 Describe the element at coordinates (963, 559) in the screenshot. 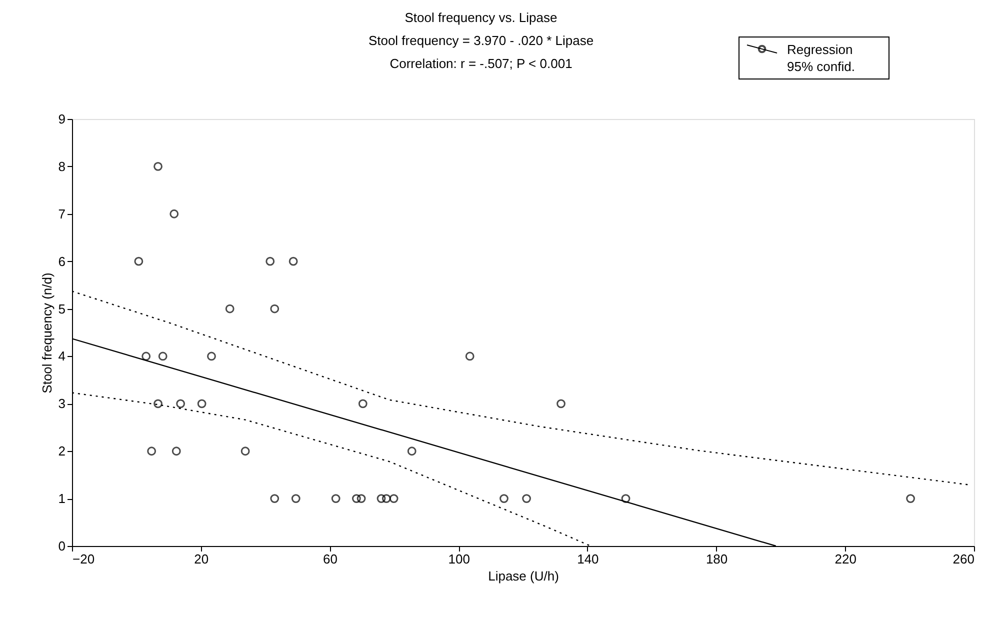

I see `x-tick-label: 260` at that location.